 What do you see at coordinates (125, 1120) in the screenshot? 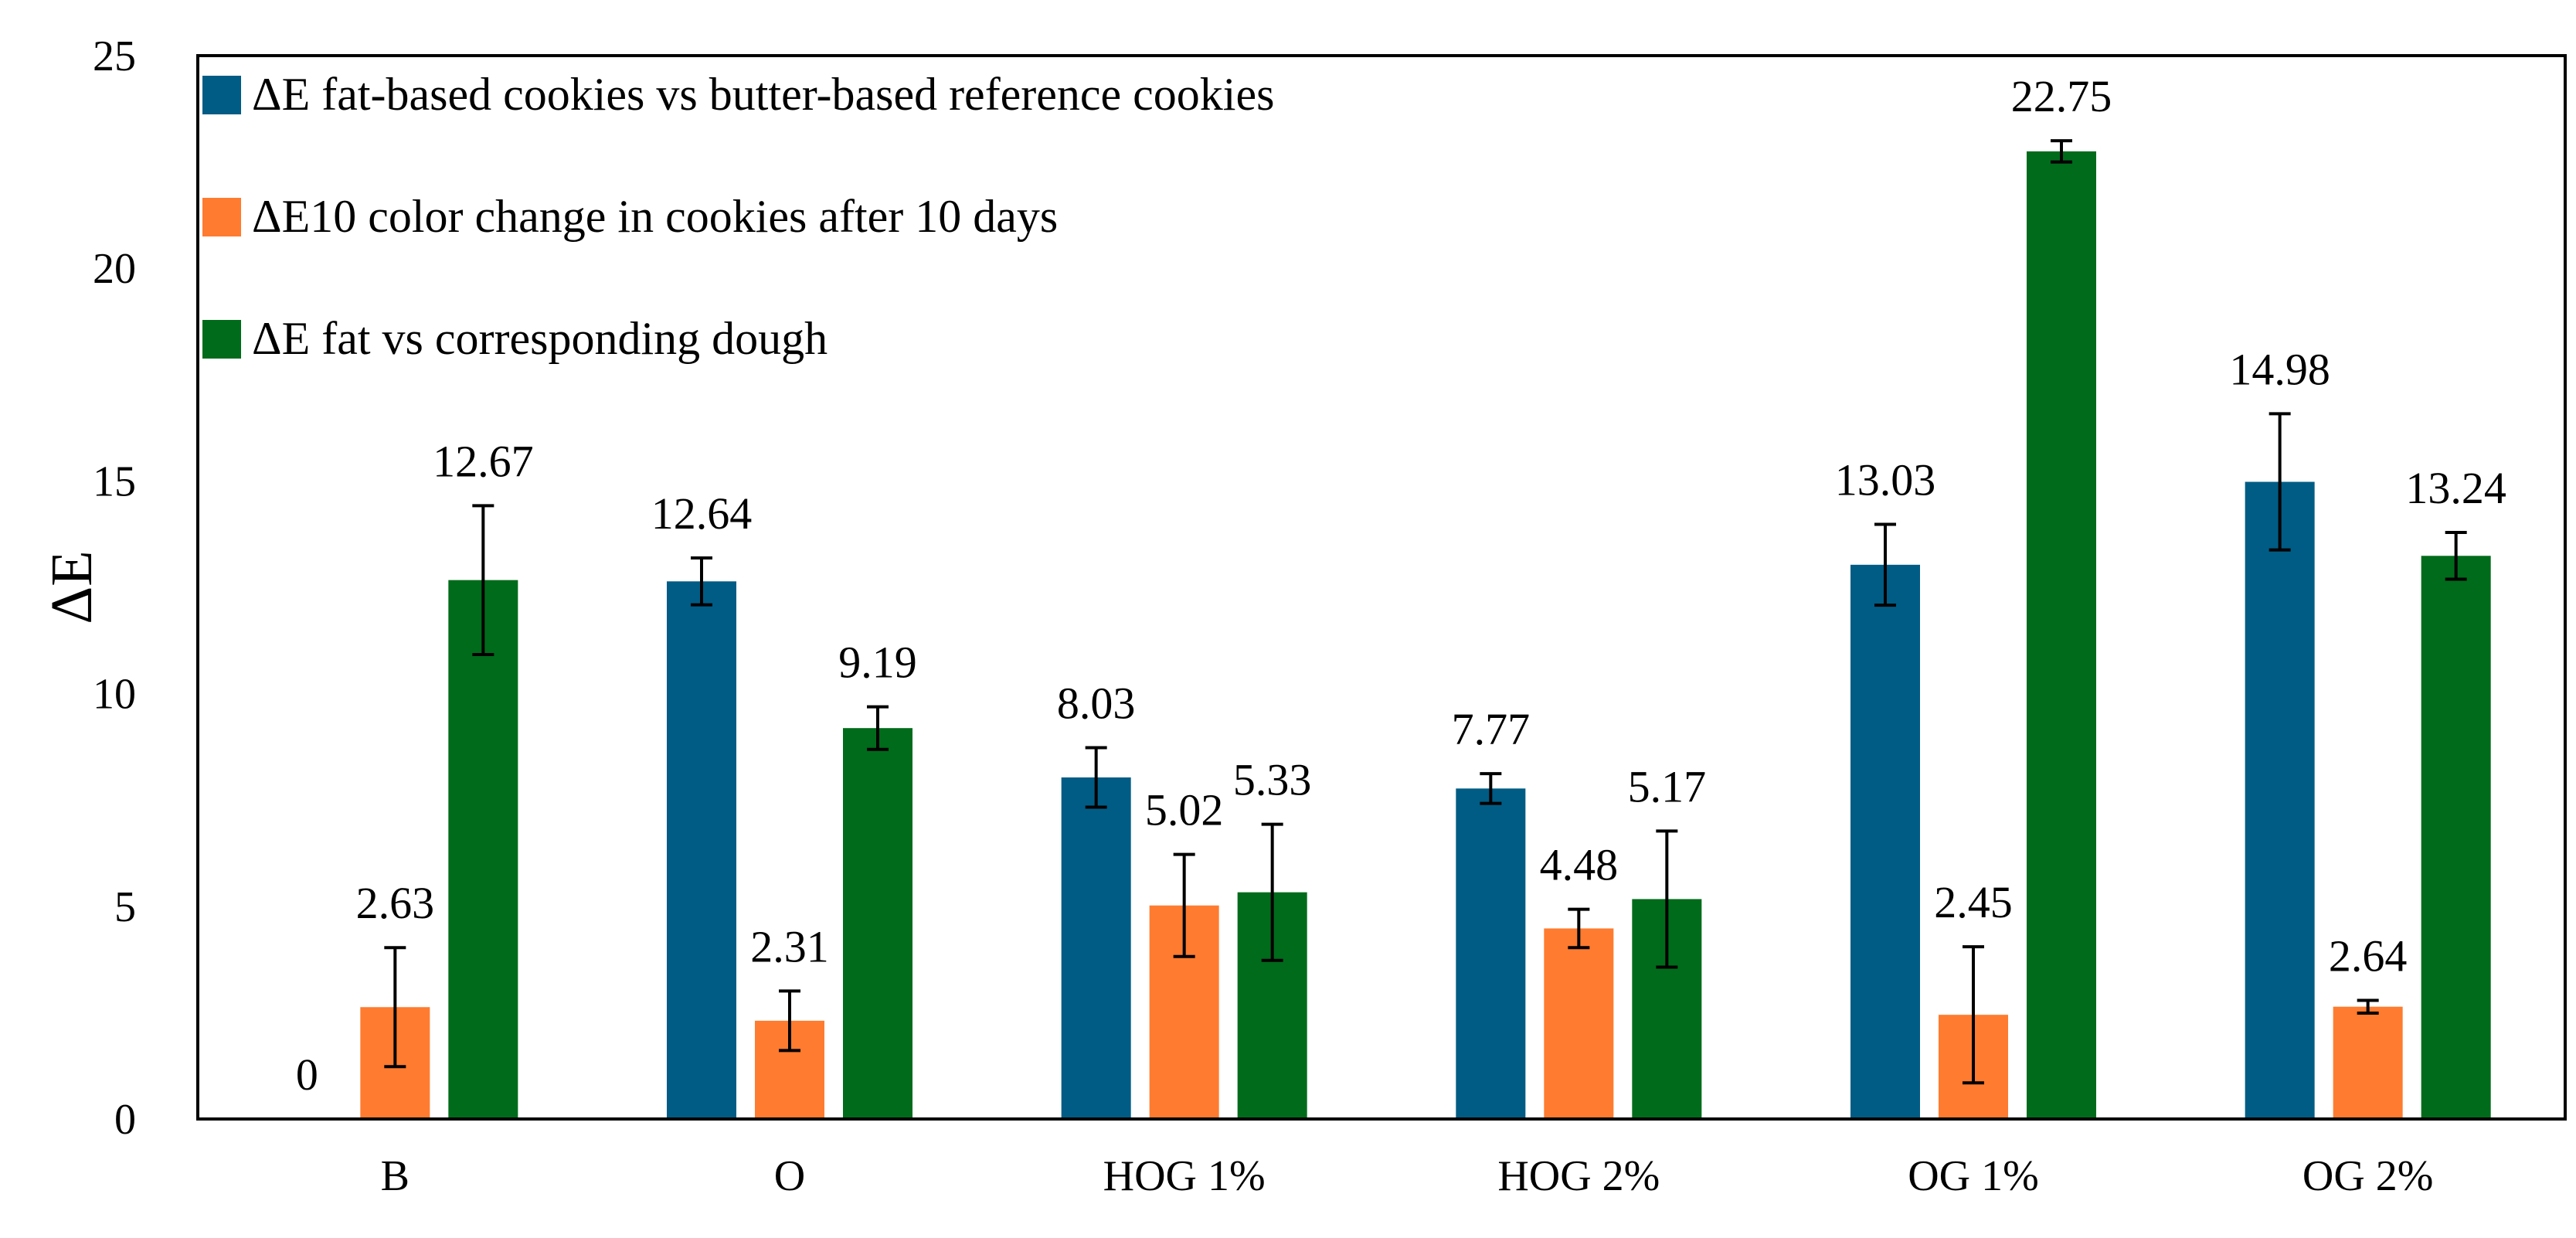
I see `y-tick-label: 0` at bounding box center [125, 1120].